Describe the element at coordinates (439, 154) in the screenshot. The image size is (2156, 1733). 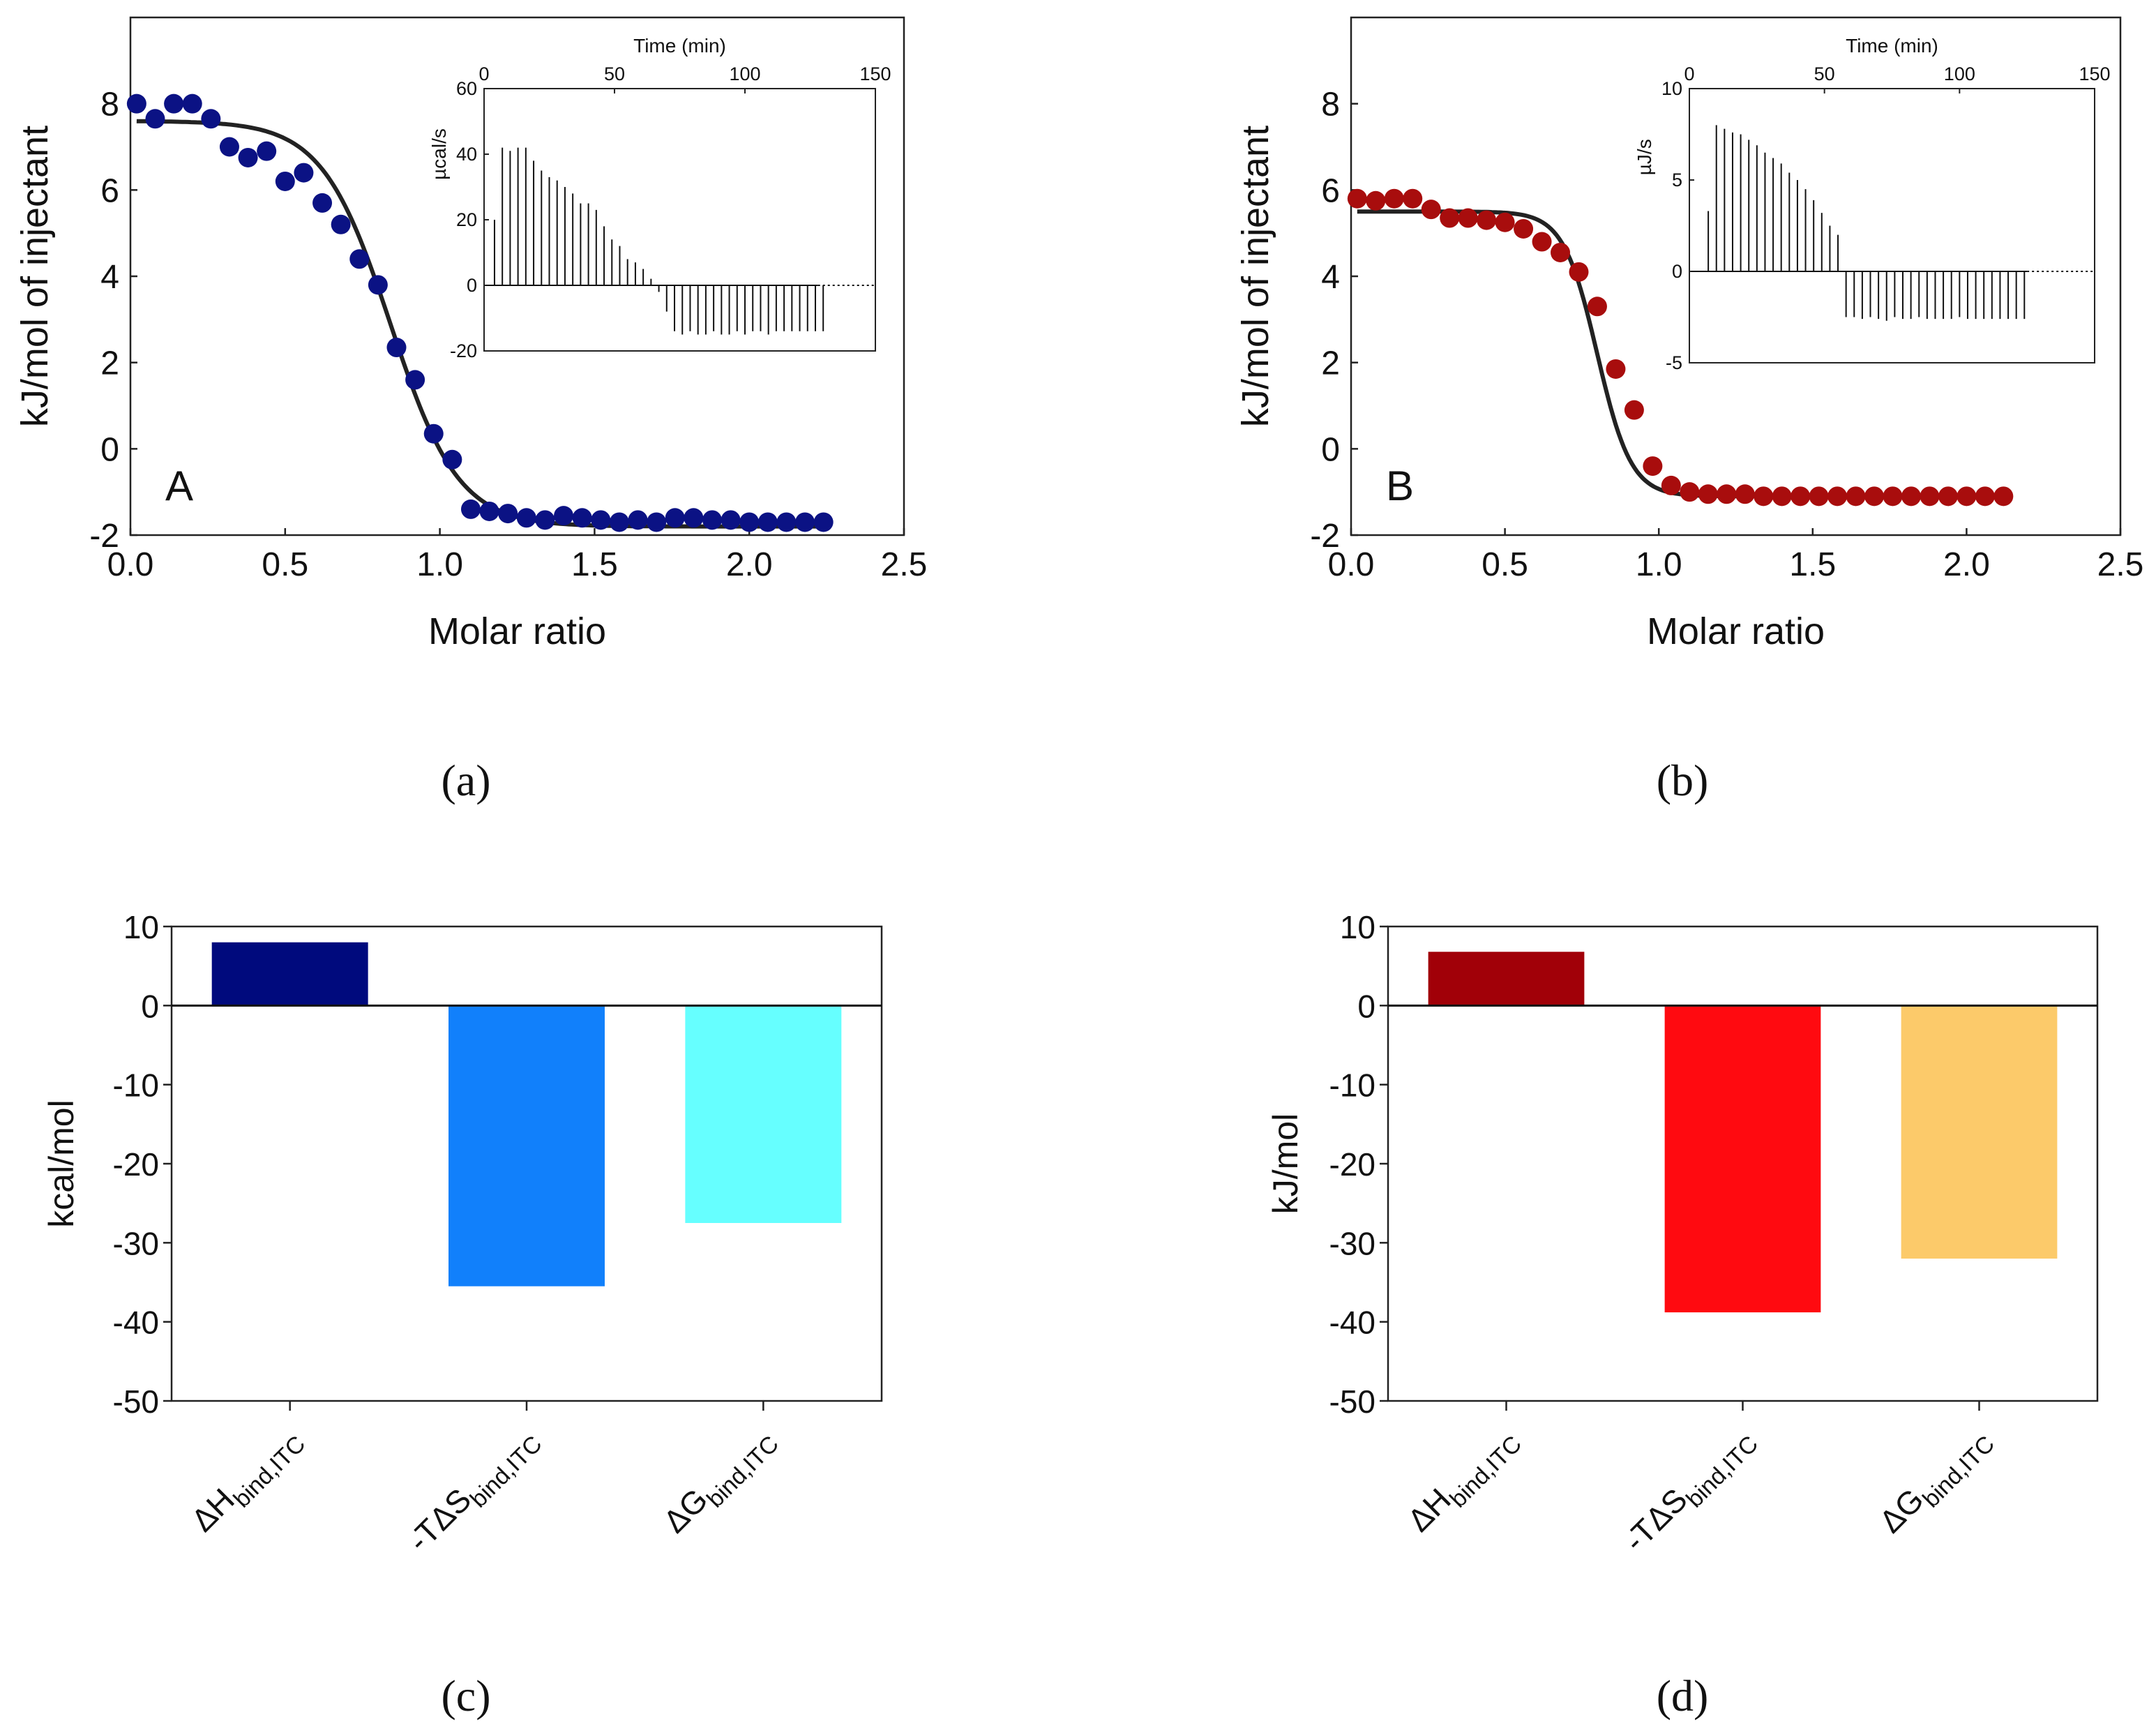
I see `inset-y-axis-label: µcal/s` at that location.